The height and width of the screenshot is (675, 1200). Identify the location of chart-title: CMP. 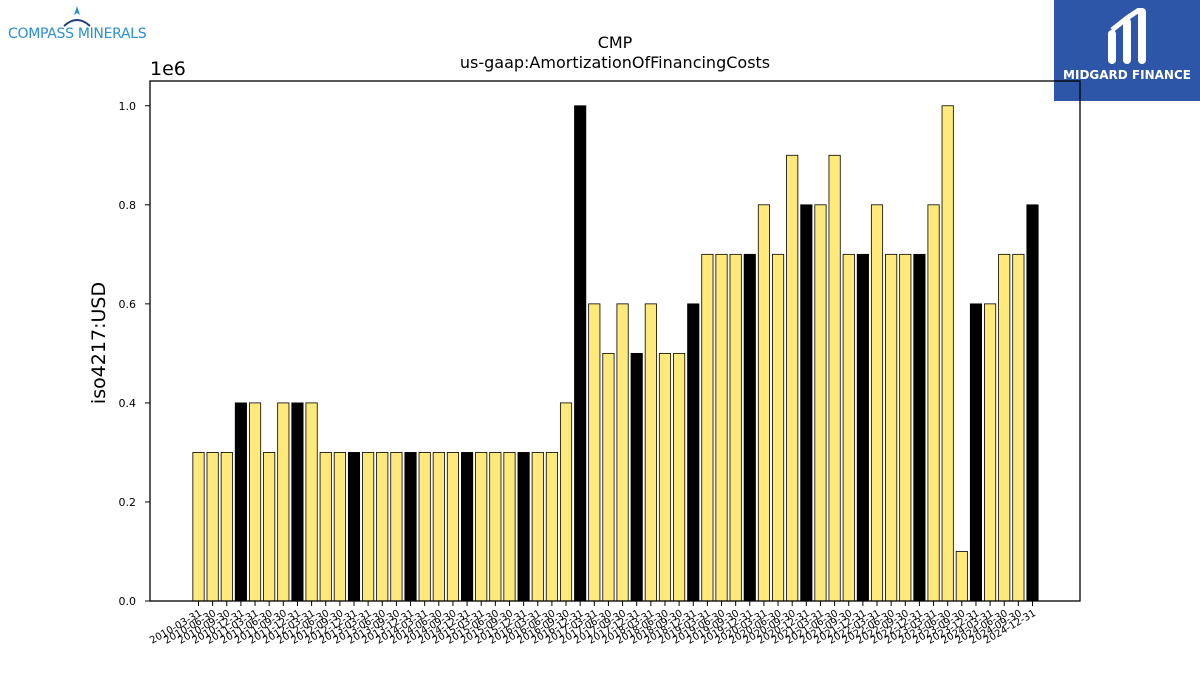
(615, 42).